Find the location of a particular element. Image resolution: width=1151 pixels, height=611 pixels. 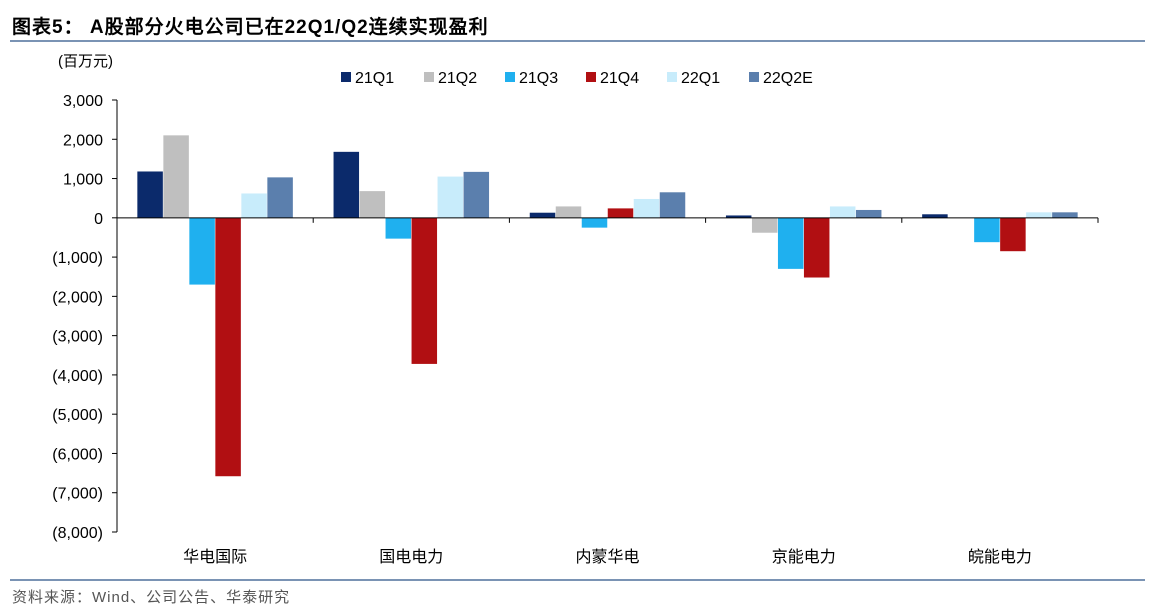

legend-label-21q4: 21Q4 is located at coordinates (619, 78).